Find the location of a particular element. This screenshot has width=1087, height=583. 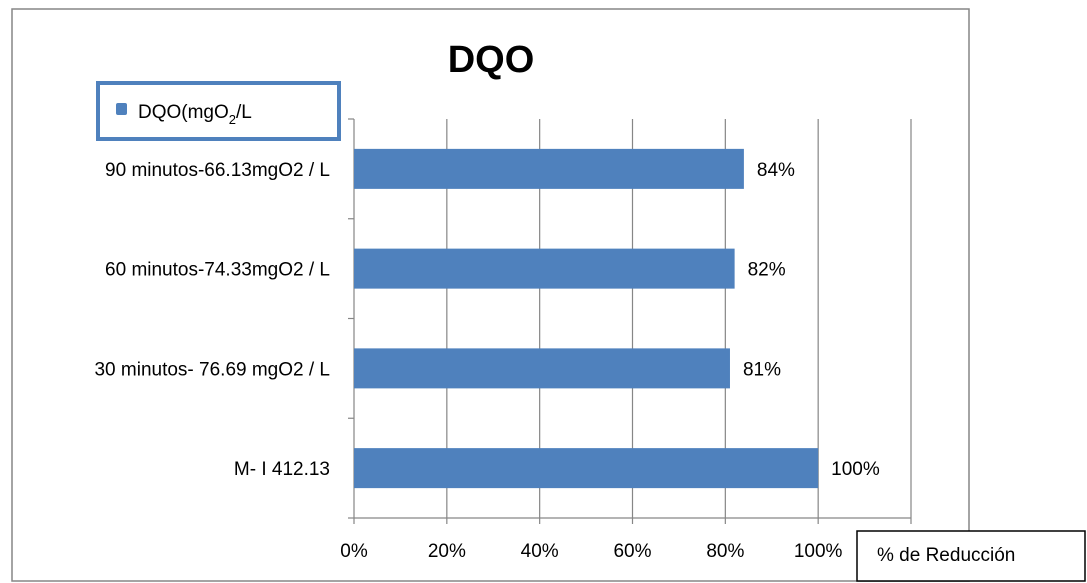

category-label: 30 minutos- 76.69 mgO2 / L is located at coordinates (212, 369).